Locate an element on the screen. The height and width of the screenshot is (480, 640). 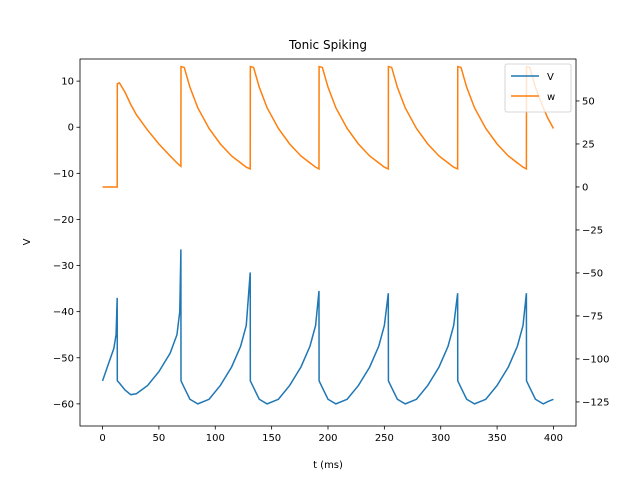
y-tick-label: −60 is located at coordinates (63, 404).